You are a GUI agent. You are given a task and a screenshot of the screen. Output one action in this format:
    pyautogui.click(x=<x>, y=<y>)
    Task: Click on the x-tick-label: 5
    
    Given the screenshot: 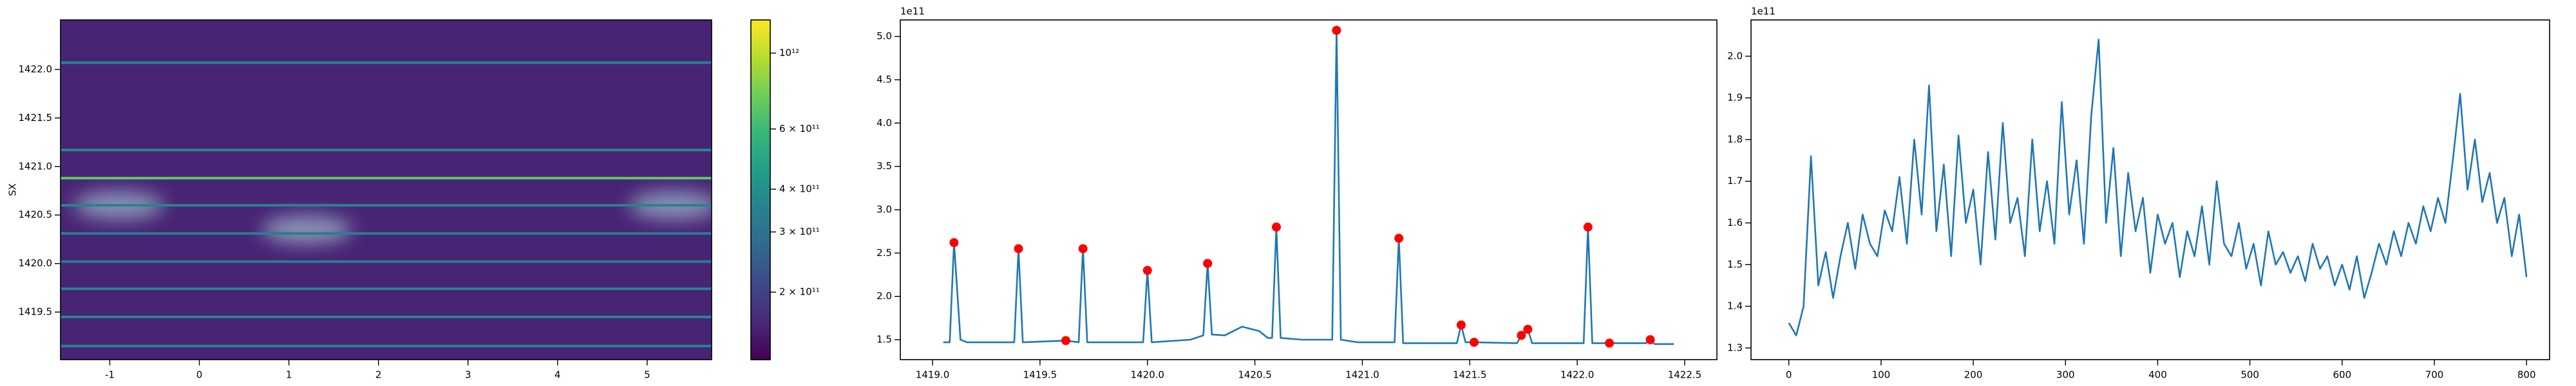 What is the action you would take?
    pyautogui.click(x=647, y=375)
    